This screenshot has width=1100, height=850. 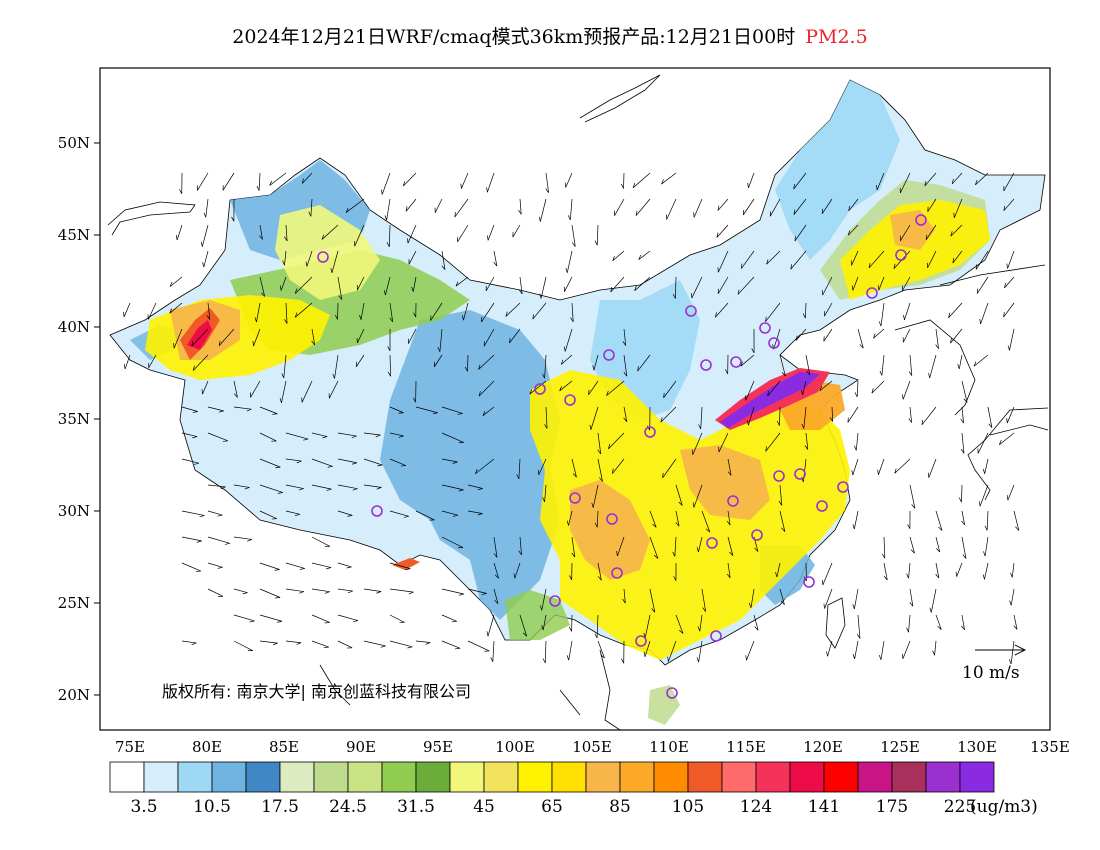 What do you see at coordinates (970, 340) in the screenshot?
I see `coastline` at bounding box center [970, 340].